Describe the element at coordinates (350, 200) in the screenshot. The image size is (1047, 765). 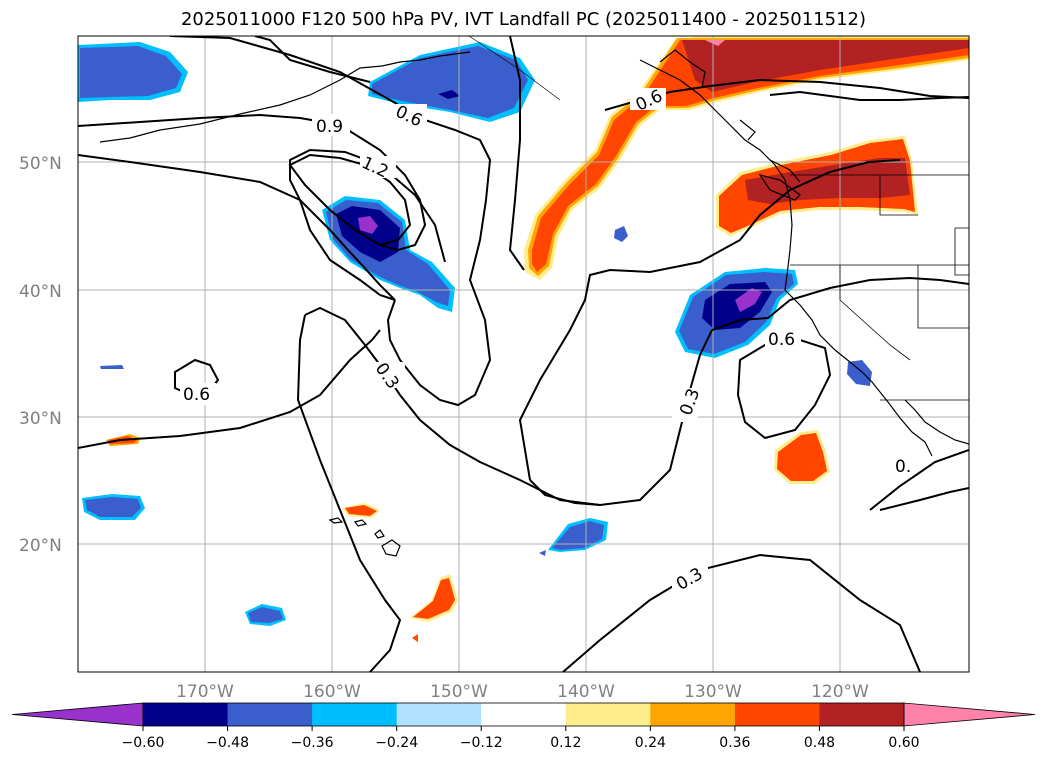
I see `contour-1.2` at that location.